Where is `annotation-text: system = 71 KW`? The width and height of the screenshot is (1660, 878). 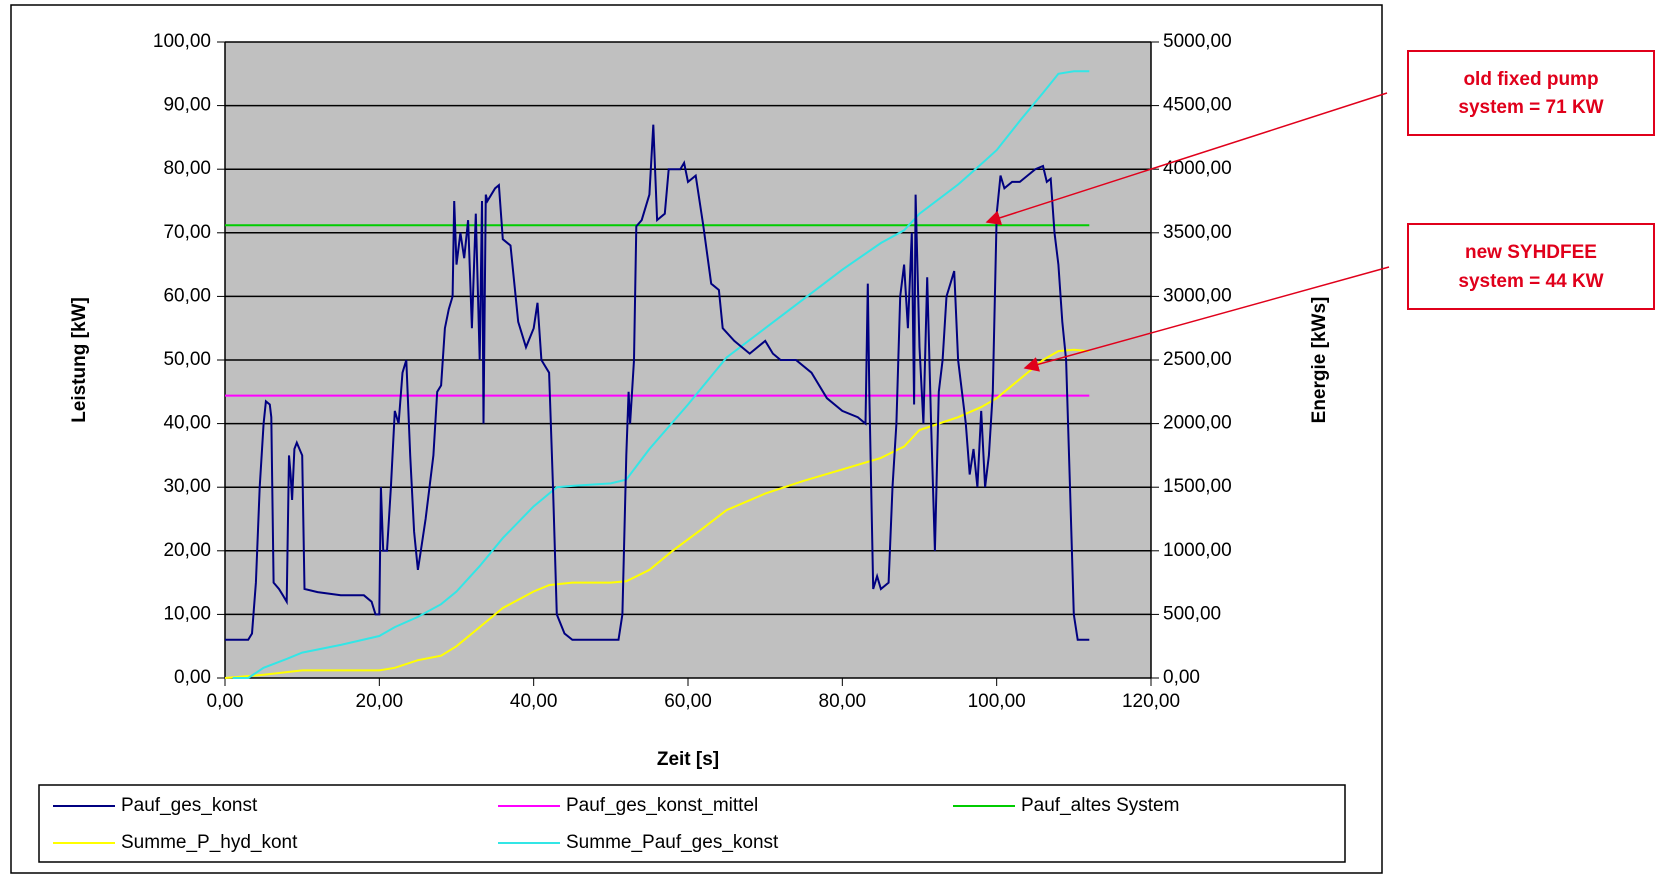
annotation-text: system = 71 KW is located at coordinates (1530, 107).